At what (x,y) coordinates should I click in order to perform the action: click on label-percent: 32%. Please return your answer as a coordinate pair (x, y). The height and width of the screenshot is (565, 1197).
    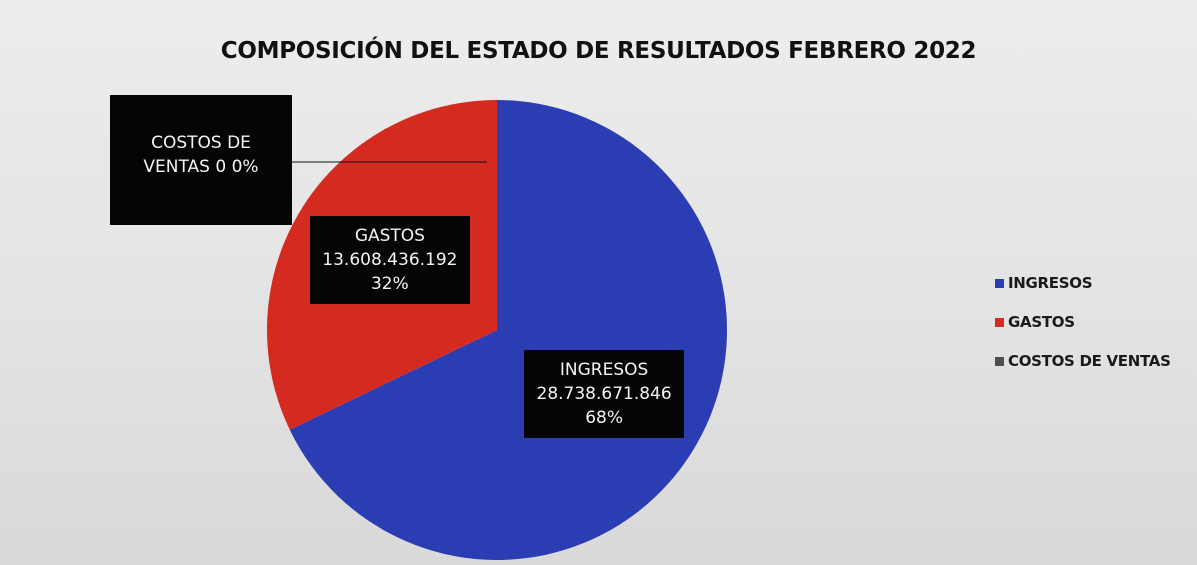
    Looking at the image, I should click on (389, 283).